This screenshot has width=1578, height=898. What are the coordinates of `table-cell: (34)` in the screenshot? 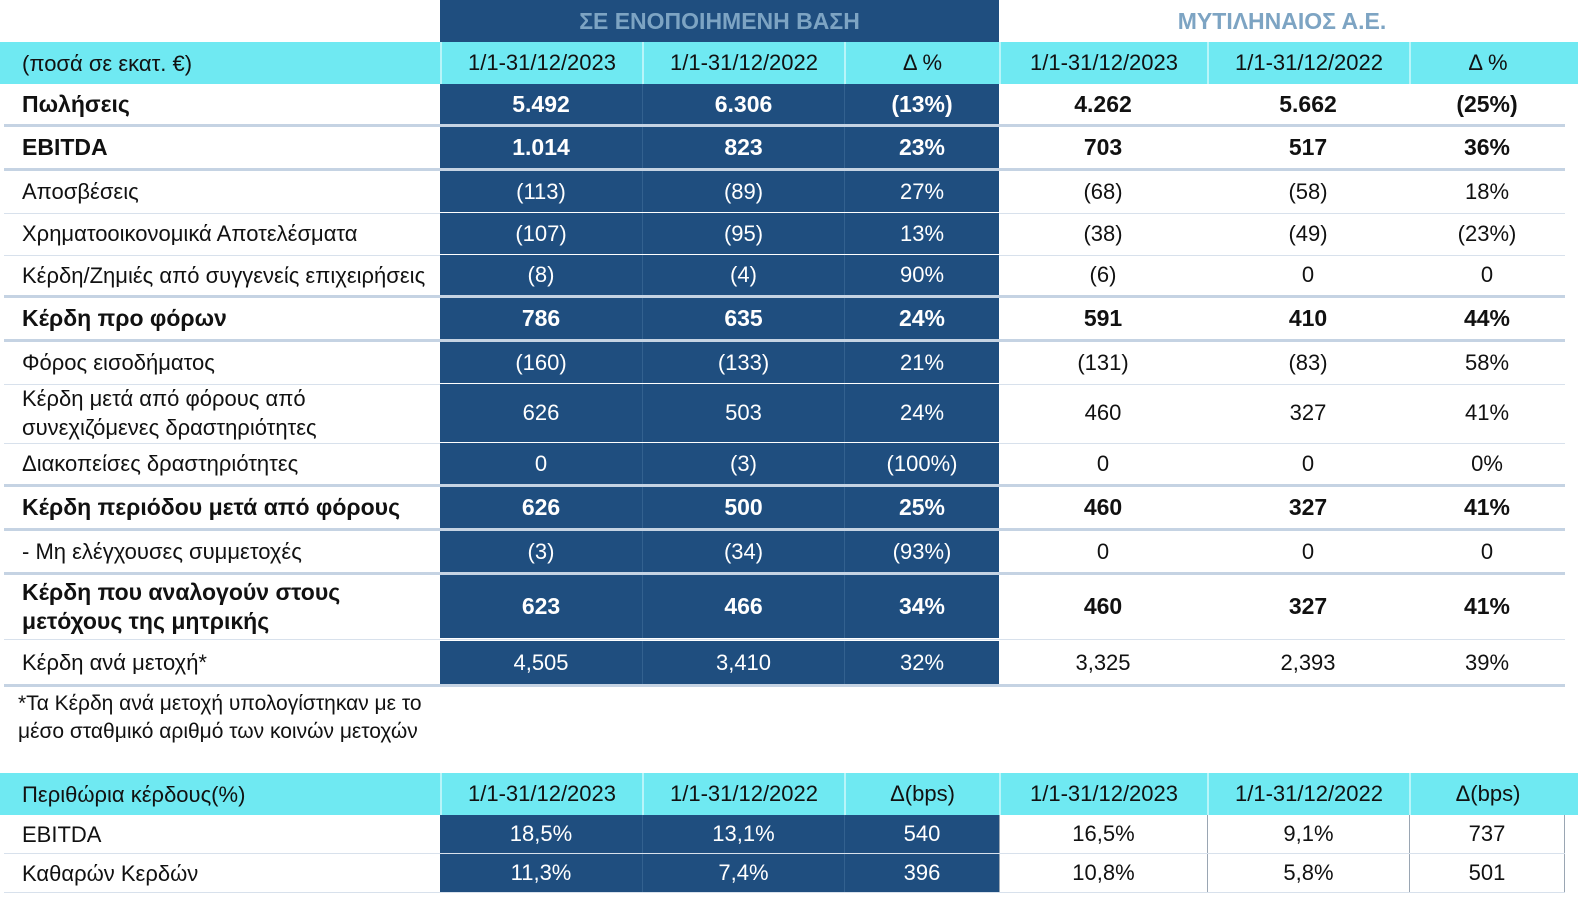 It's located at (743, 551).